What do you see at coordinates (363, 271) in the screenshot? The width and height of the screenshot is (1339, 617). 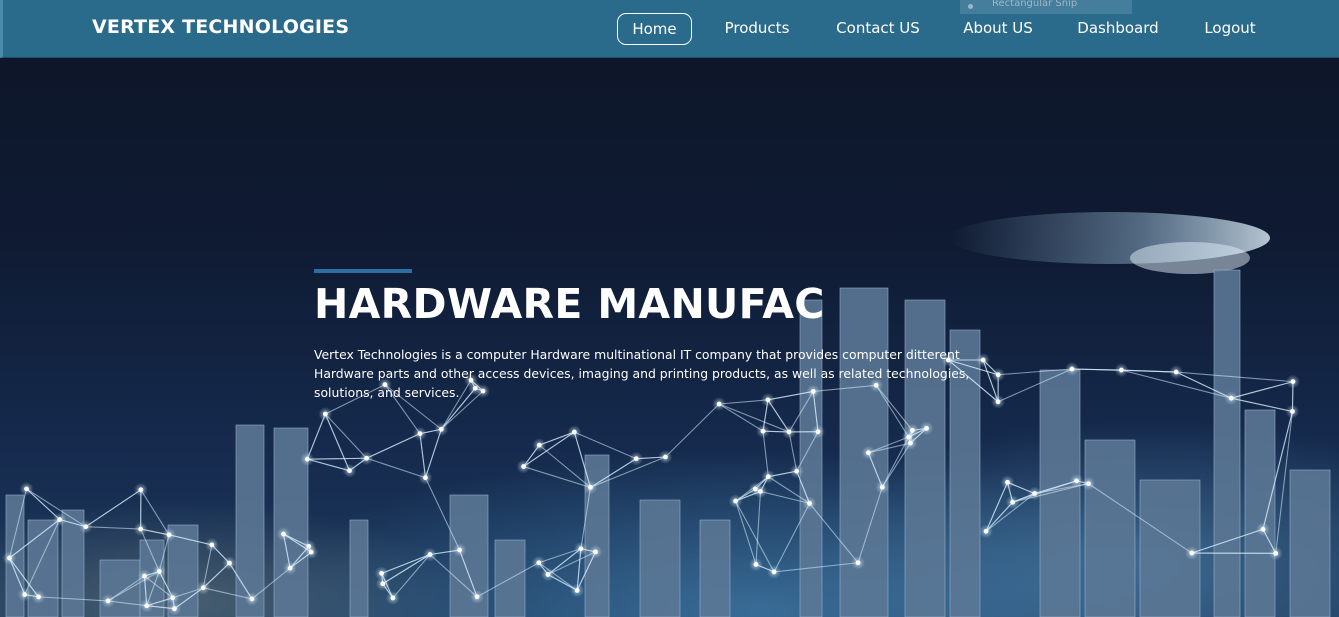 I see `headline-accent-line` at bounding box center [363, 271].